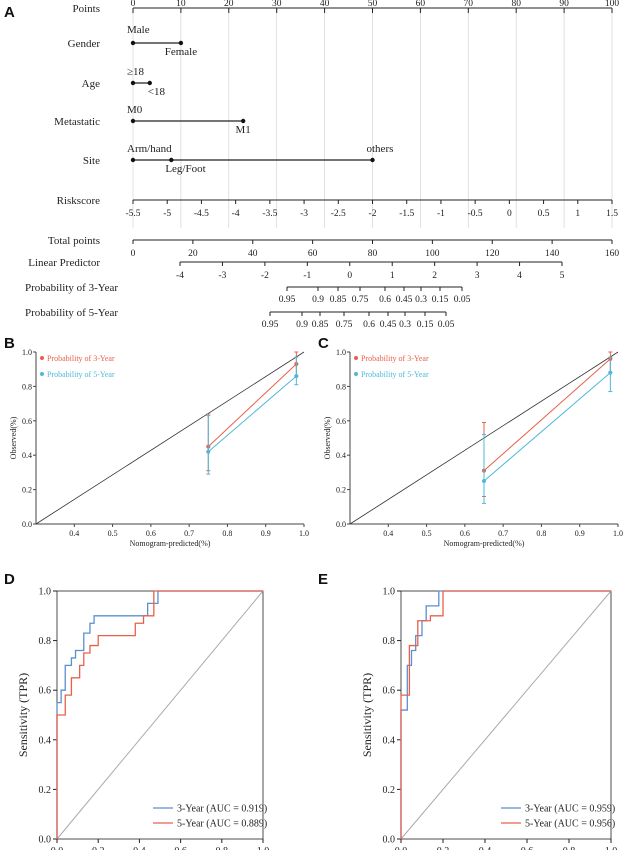 Image resolution: width=632 pixels, height=850 pixels. I want to click on panel-label-b: B, so click(9, 343).